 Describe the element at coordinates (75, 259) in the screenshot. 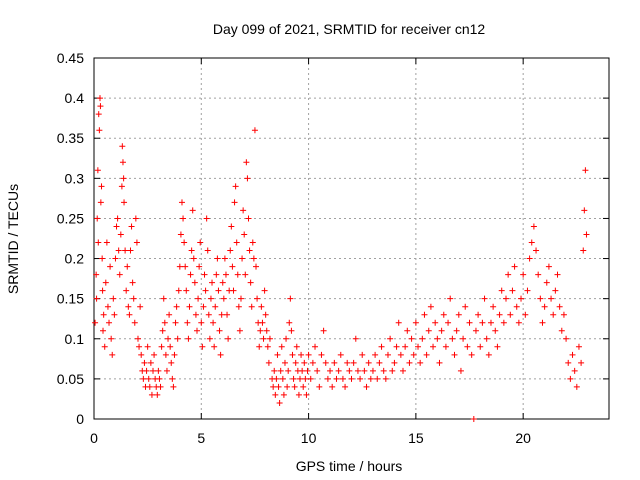

I see `y-tick-label: 0.2` at that location.